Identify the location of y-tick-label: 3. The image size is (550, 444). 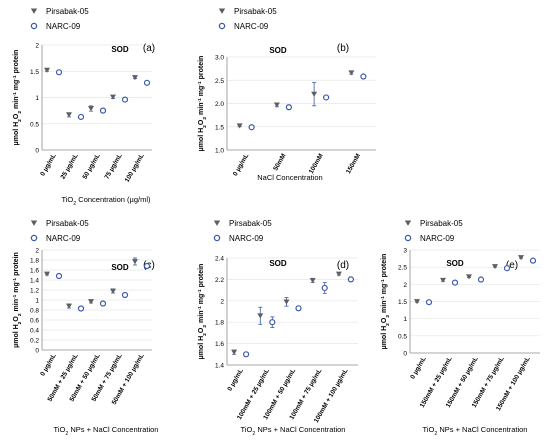
(405, 251).